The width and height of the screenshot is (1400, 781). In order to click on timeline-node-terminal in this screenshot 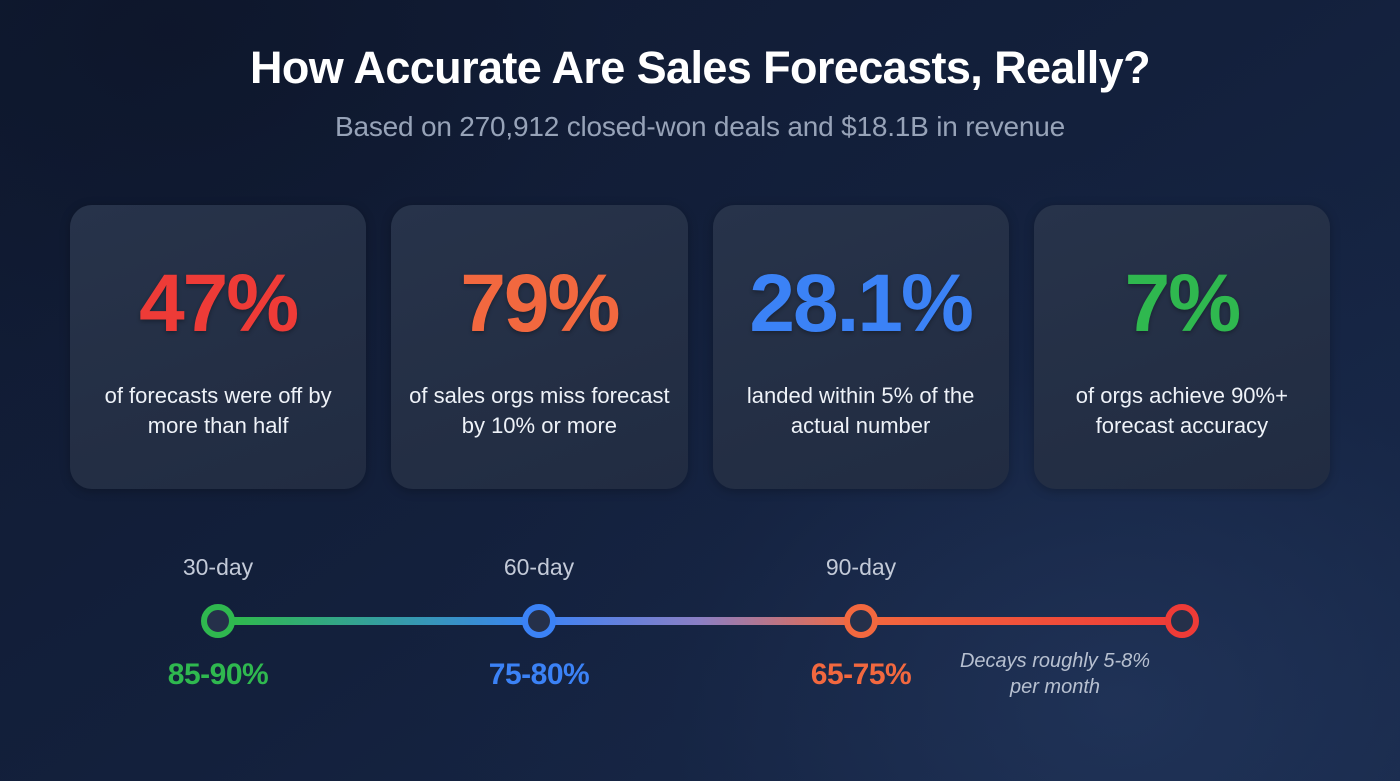, I will do `click(1182, 621)`.